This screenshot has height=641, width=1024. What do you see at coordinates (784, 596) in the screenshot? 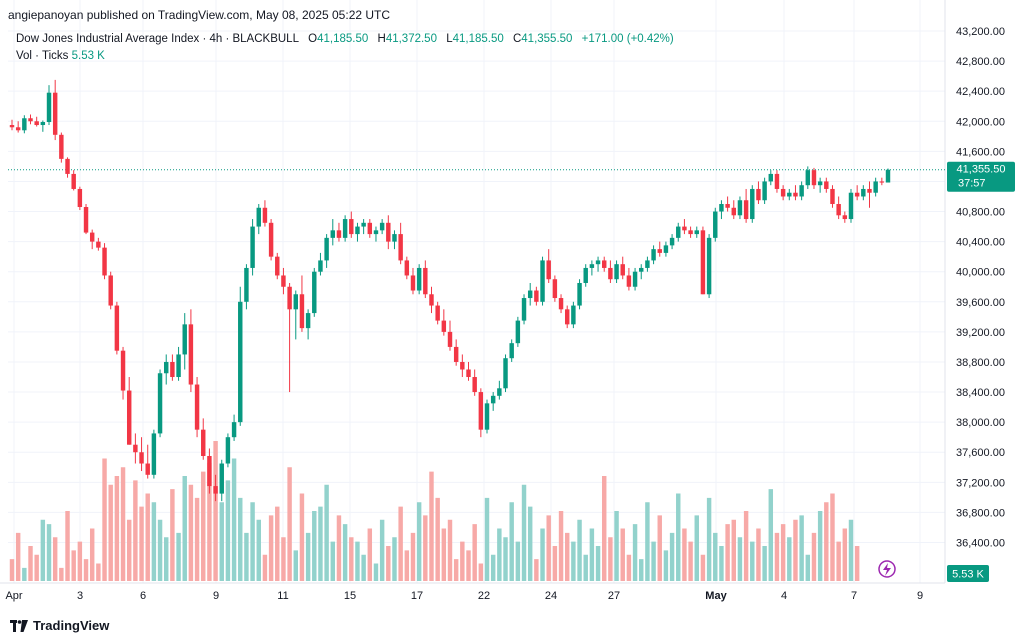
I see `time-tick-label: 4` at bounding box center [784, 596].